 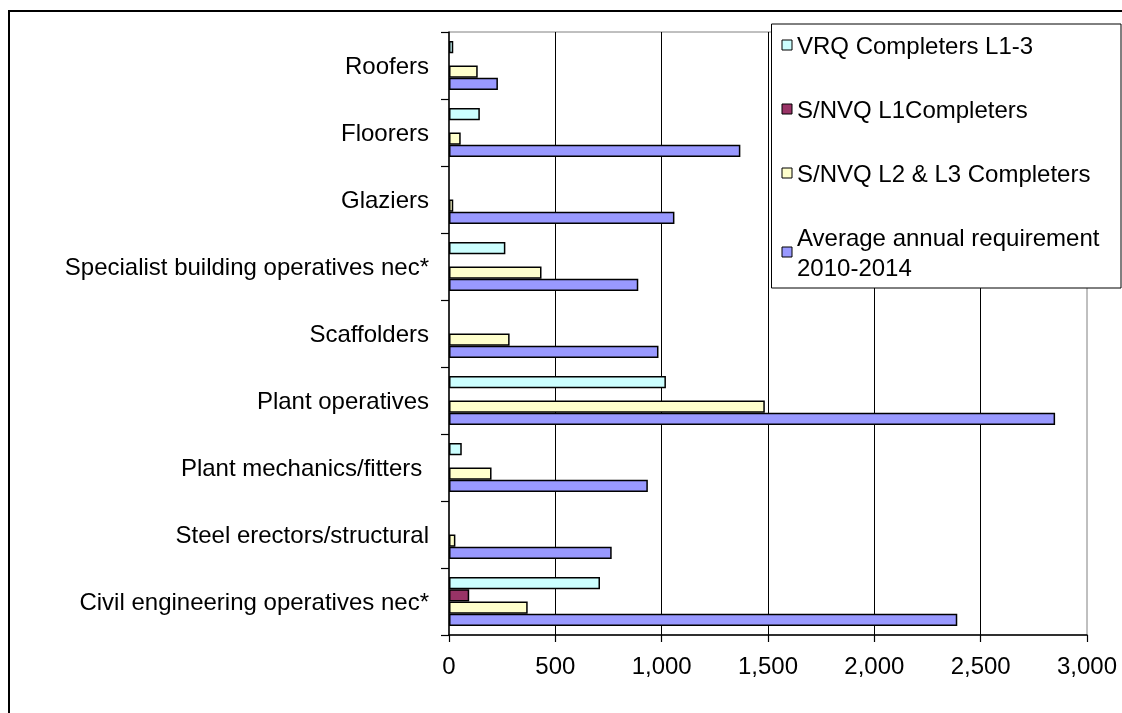 What do you see at coordinates (915, 45) in the screenshot?
I see `legend-label: VRQ Completers L1-3` at bounding box center [915, 45].